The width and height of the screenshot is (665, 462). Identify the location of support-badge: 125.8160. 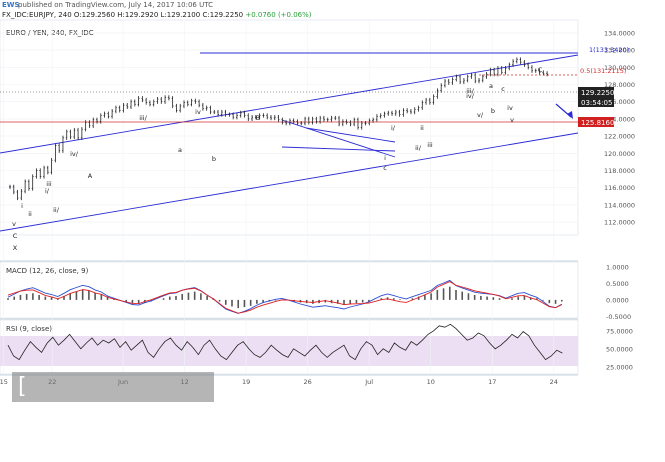
(596, 122).